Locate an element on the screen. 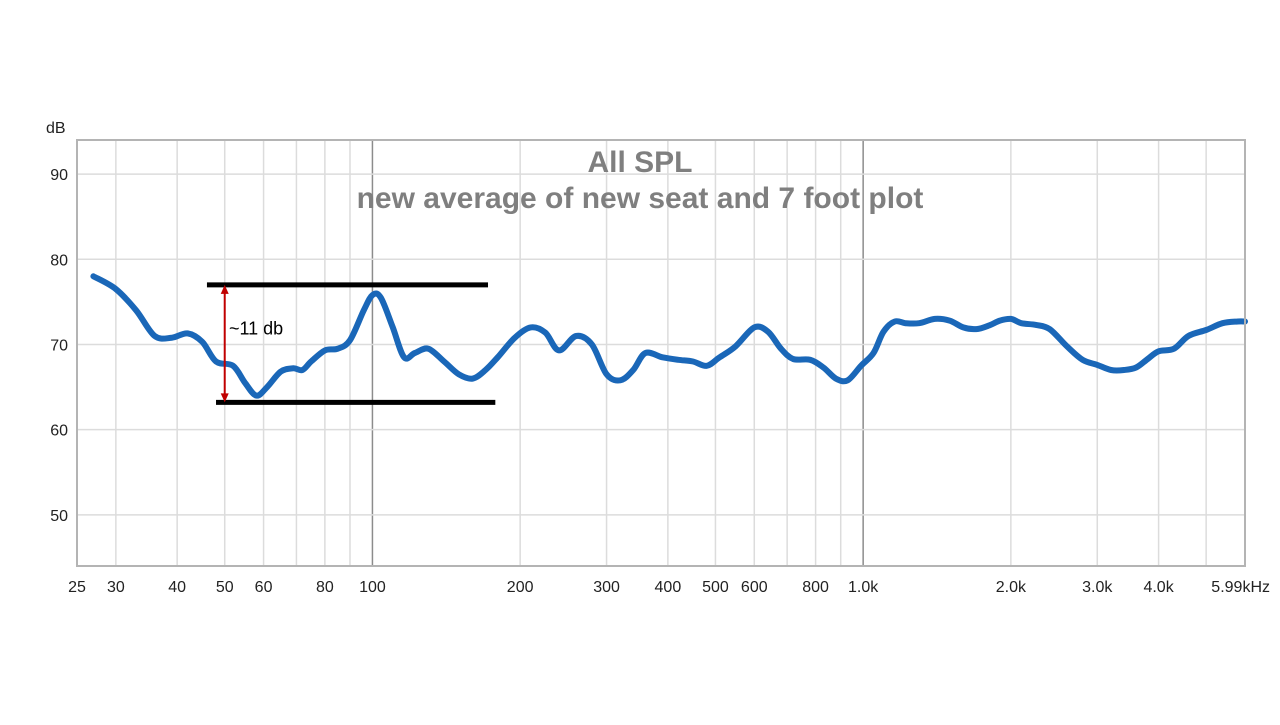 The image size is (1280, 725). y-tick-label: 60 is located at coordinates (59, 431).